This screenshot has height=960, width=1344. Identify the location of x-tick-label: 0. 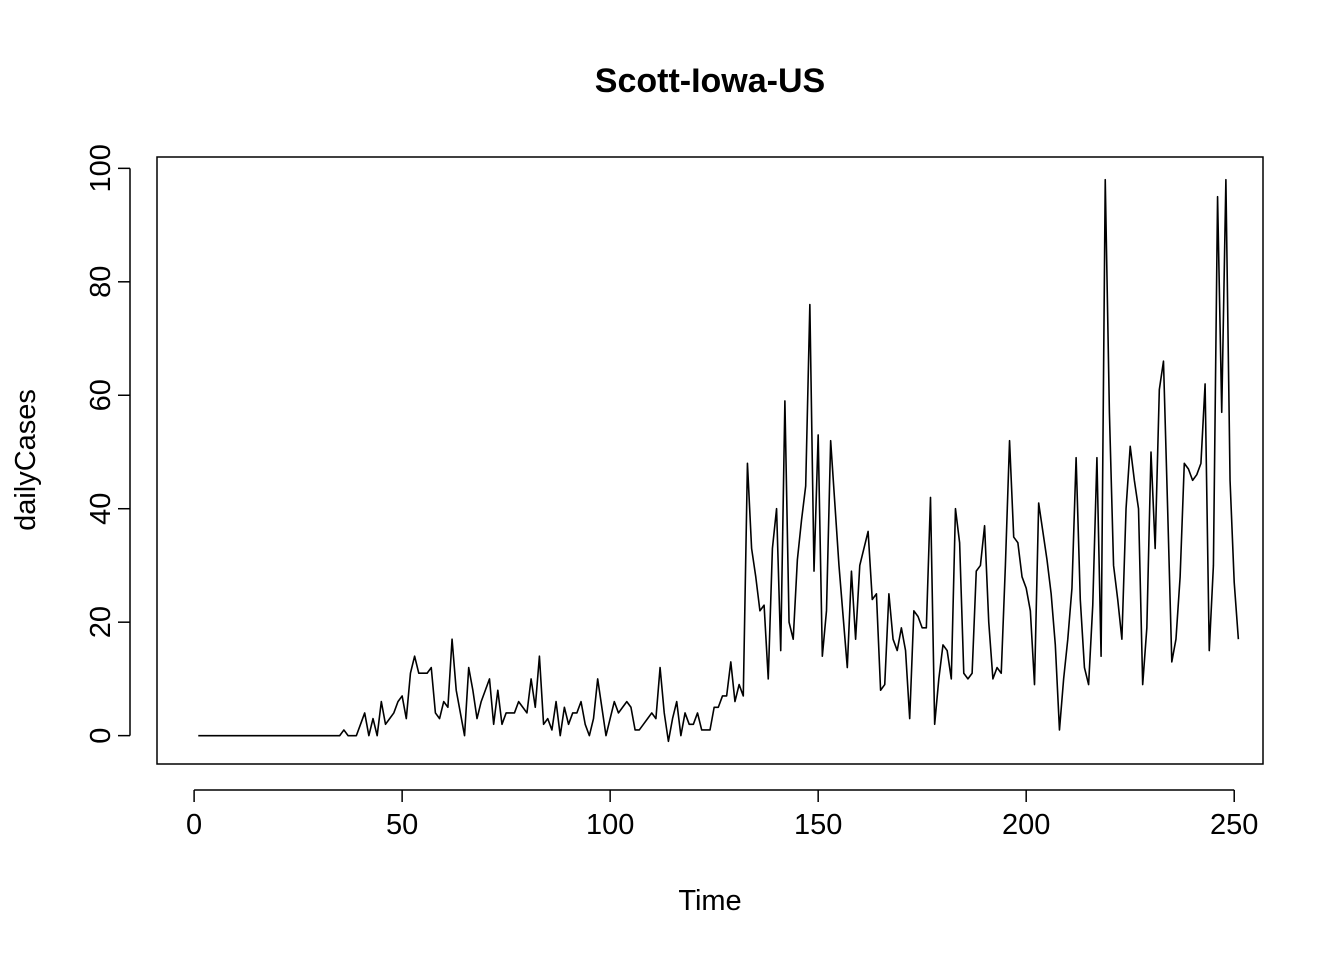
(194, 825).